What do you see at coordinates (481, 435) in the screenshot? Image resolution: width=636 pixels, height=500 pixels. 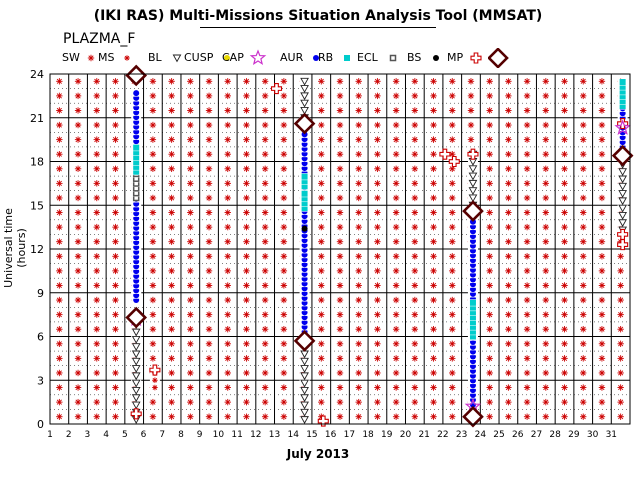 I see `x-tick-label: 24` at bounding box center [481, 435].